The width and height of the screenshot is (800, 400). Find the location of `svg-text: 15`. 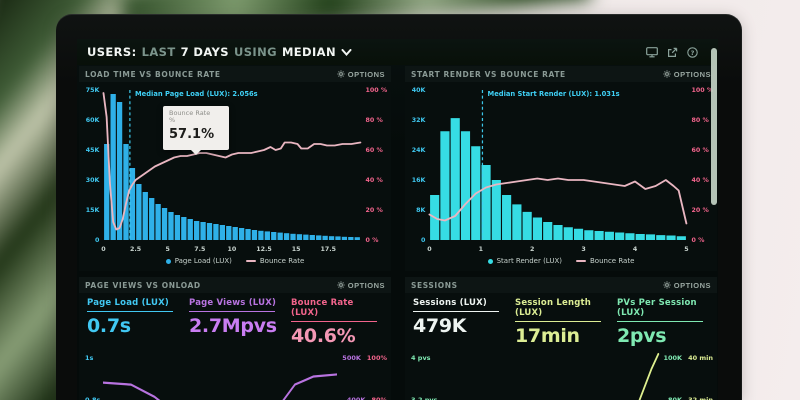

svg-text: 15 is located at coordinates (296, 249).